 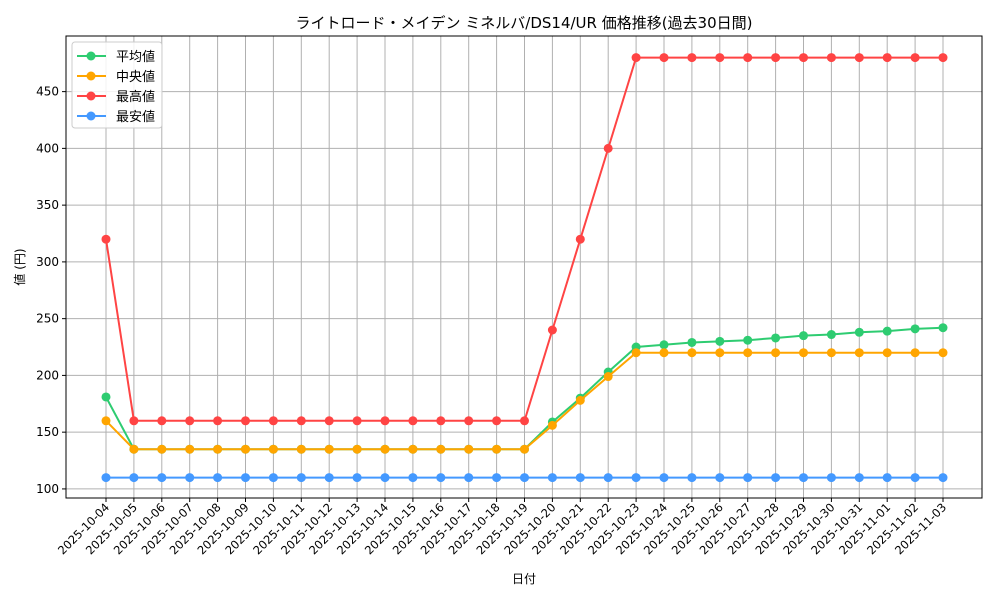 What do you see at coordinates (47, 375) in the screenshot?
I see `y-tick-label: 200` at bounding box center [47, 375].